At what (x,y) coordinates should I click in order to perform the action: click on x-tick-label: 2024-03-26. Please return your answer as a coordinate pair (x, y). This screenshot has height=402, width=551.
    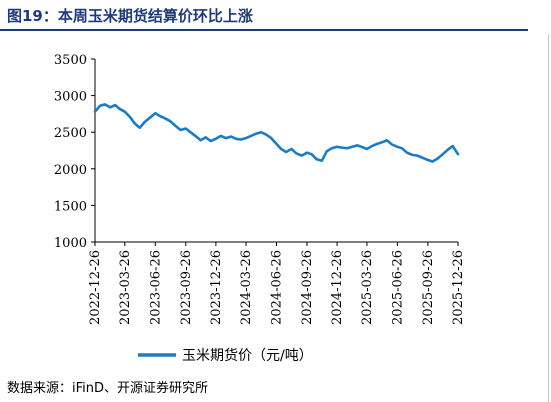
    Looking at the image, I should click on (246, 287).